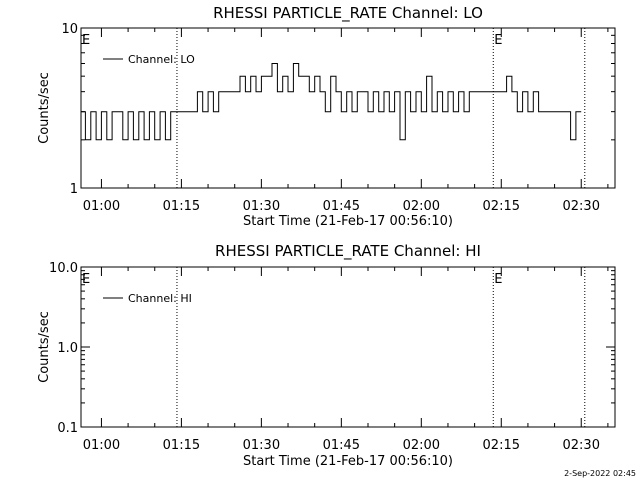 The height and width of the screenshot is (480, 640). What do you see at coordinates (63, 268) in the screenshot?
I see `y-tick-label: 10.0` at bounding box center [63, 268].